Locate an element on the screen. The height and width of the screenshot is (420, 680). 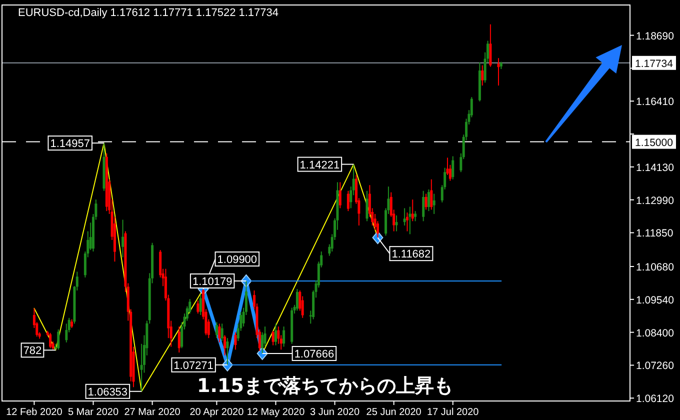
annotation: 782 is located at coordinates (32, 351).